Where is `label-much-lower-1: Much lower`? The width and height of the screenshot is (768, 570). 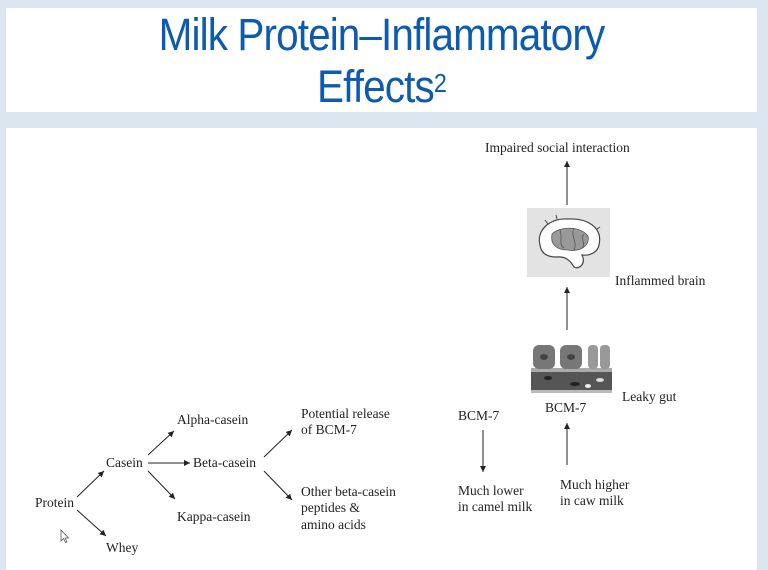 label-much-lower-1: Much lower is located at coordinates (491, 490).